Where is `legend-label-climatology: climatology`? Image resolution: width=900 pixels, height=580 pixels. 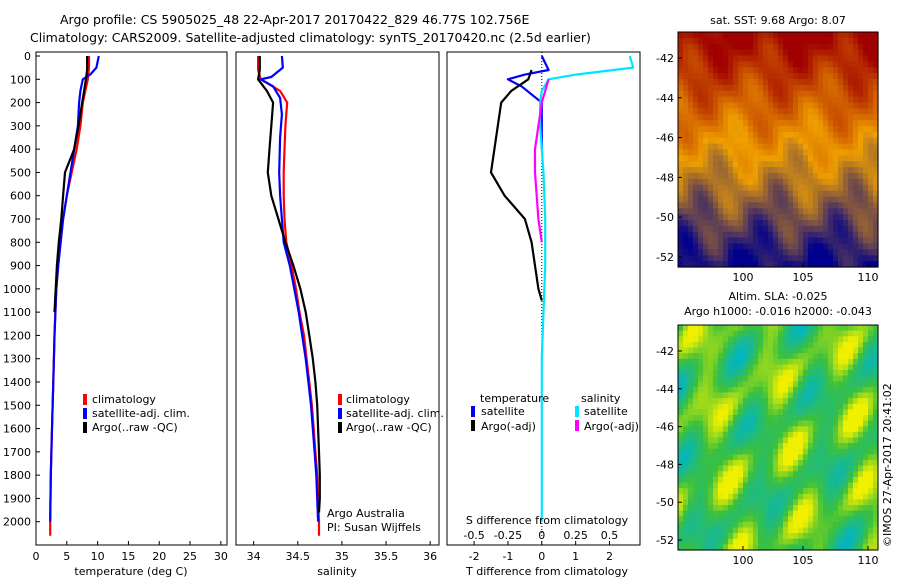
legend-label-climatology: climatology is located at coordinates (378, 399).